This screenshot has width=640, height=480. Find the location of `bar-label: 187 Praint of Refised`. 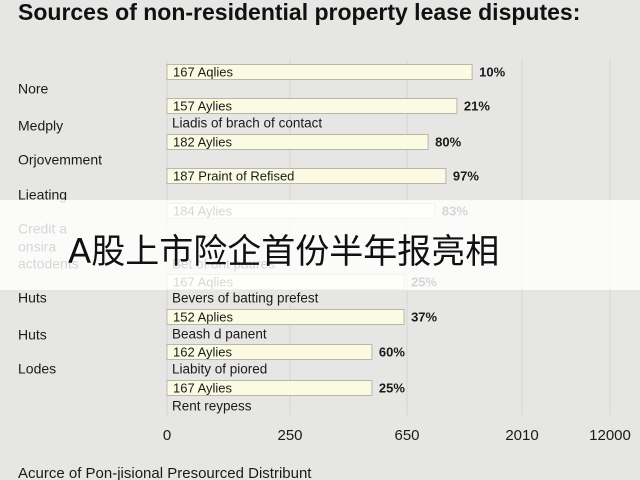

bar-label: 187 Praint of Refised is located at coordinates (233, 175).